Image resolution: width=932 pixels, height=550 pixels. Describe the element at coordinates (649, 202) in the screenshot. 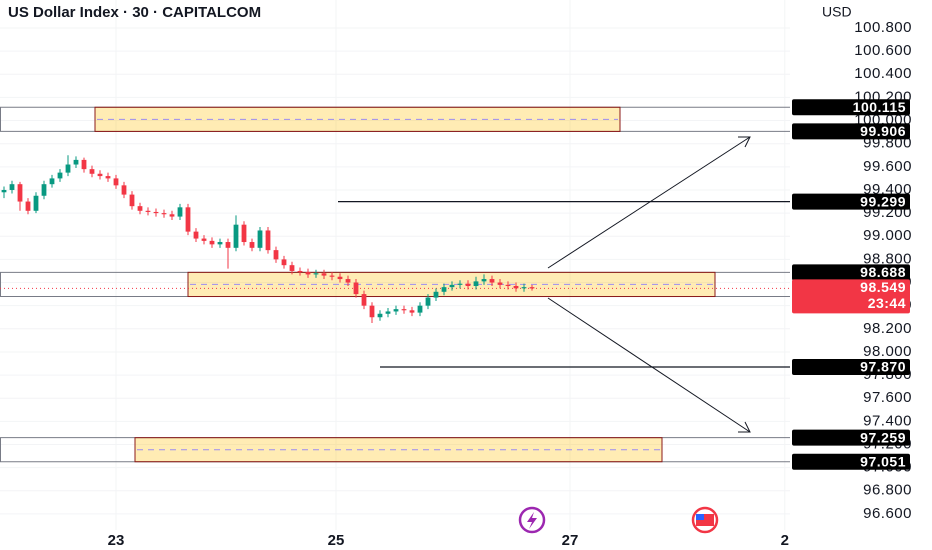

I see `trend-arrow` at that location.